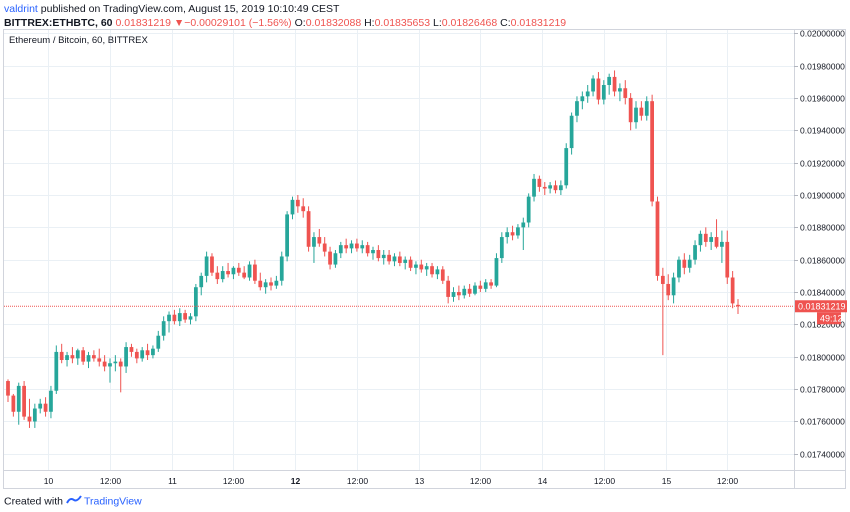  What do you see at coordinates (143, 23) in the screenshot?
I see `last-price: 0.01831219` at bounding box center [143, 23].